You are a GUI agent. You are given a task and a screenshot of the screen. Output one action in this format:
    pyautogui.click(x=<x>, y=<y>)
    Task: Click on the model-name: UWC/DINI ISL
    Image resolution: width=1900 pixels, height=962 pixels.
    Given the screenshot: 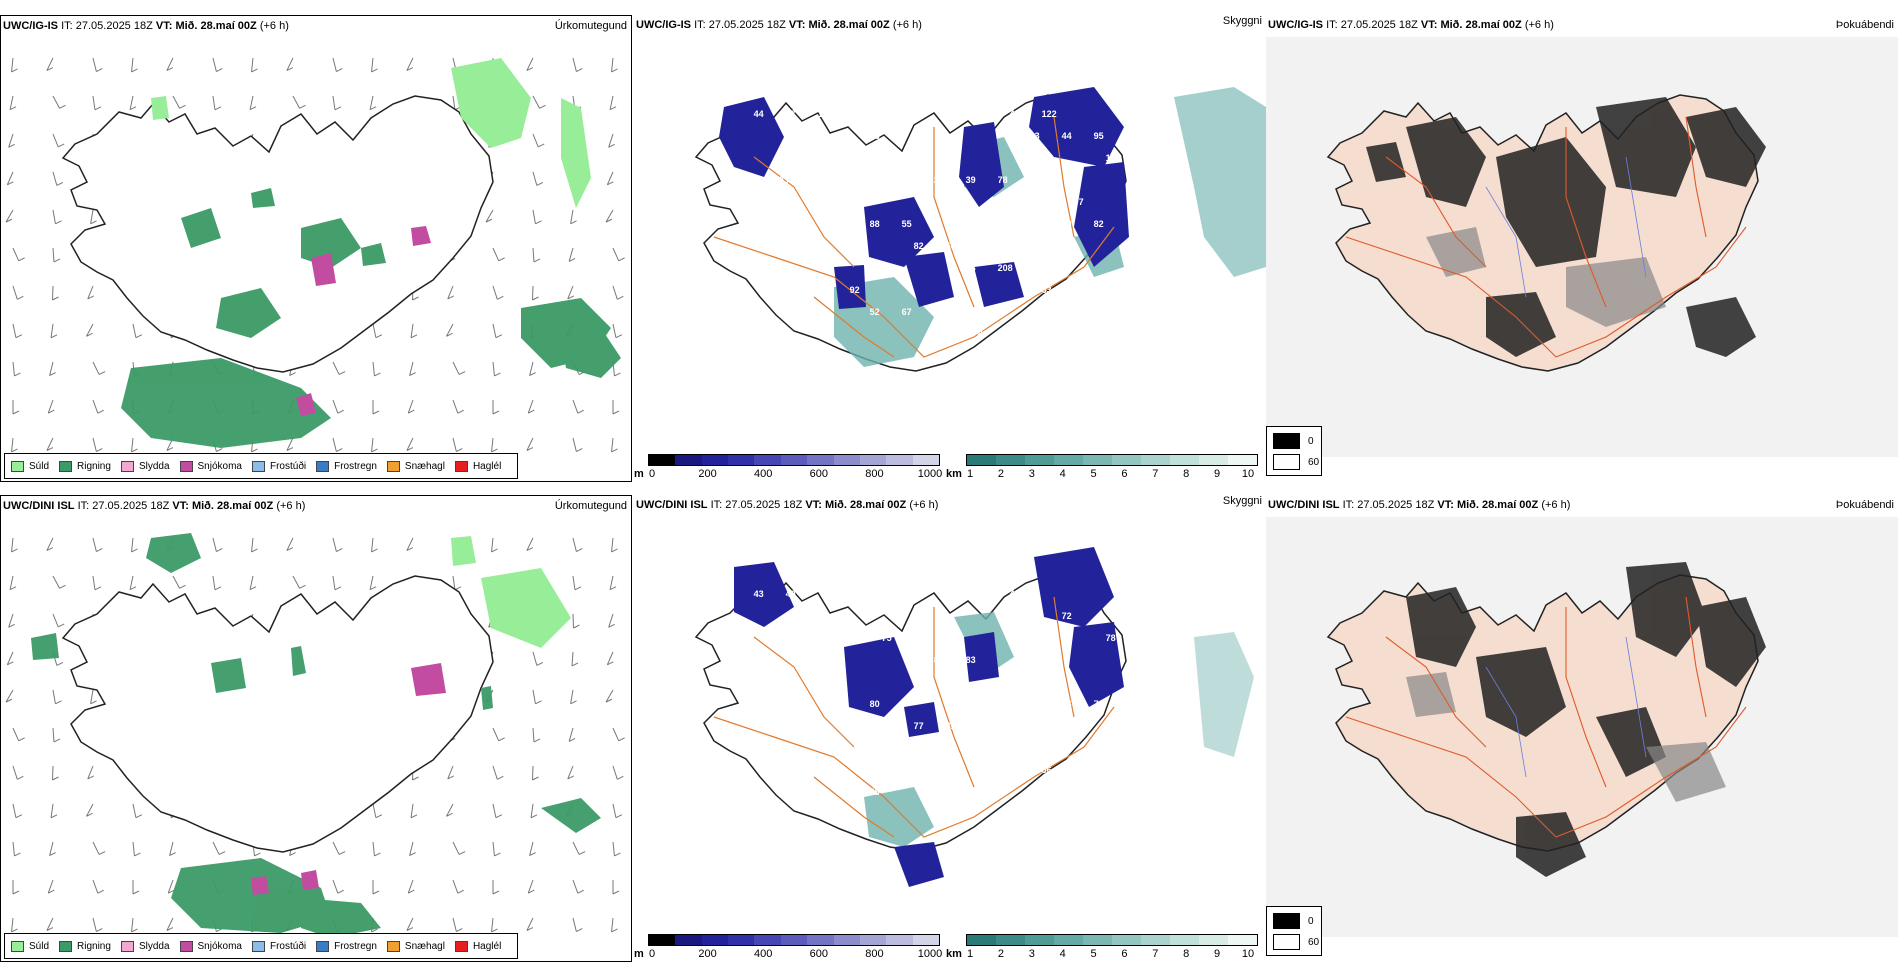 What is the action you would take?
    pyautogui.click(x=39, y=506)
    